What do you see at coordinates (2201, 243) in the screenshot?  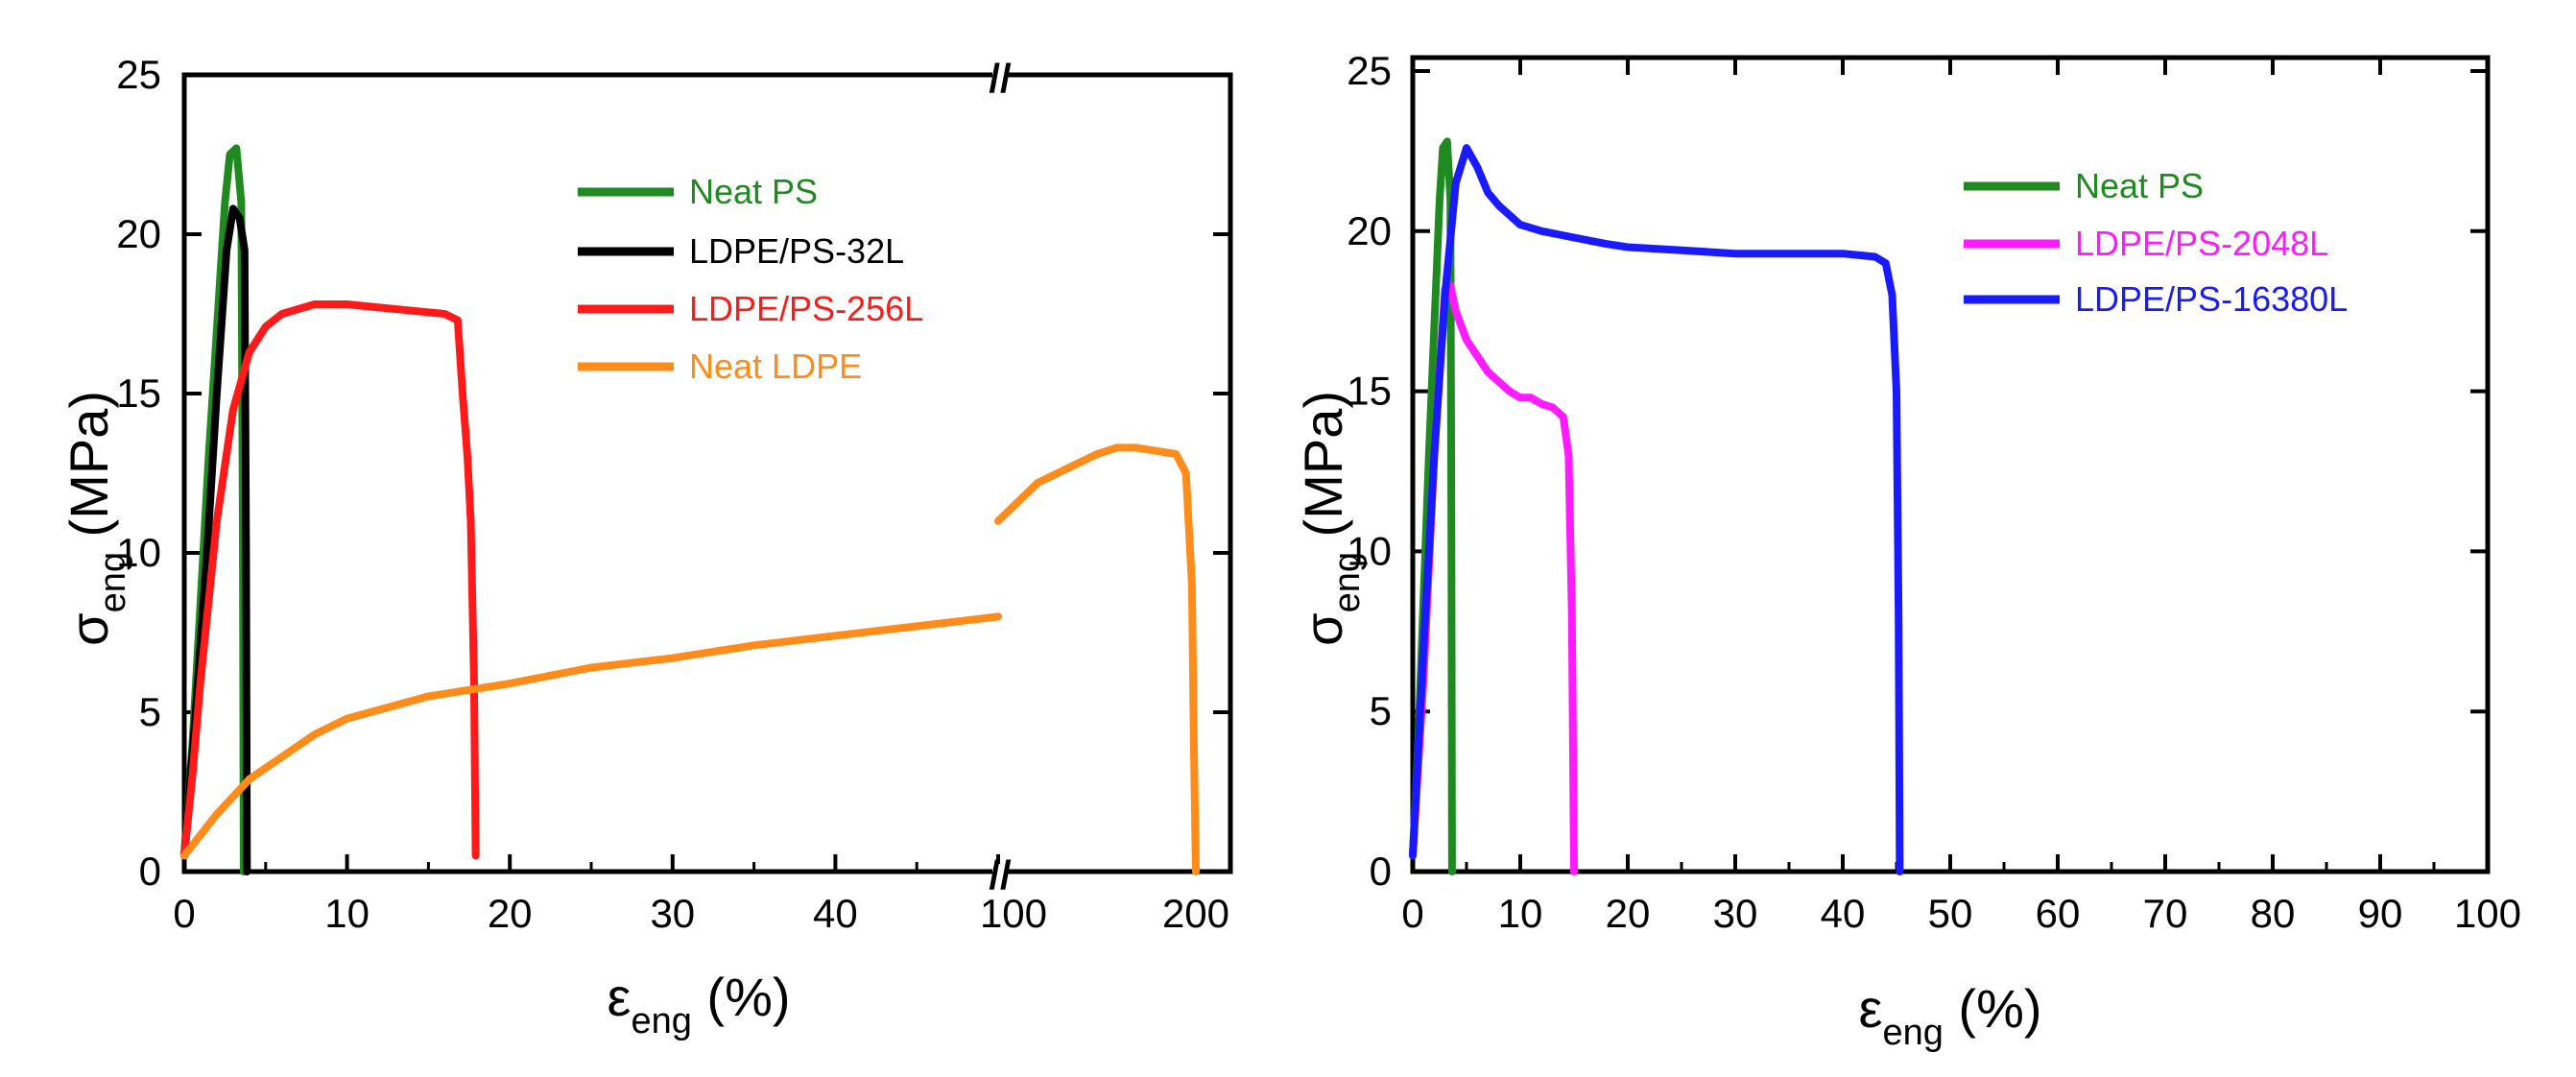 I see `legend-label: LDPE/PS-2048L` at bounding box center [2201, 243].